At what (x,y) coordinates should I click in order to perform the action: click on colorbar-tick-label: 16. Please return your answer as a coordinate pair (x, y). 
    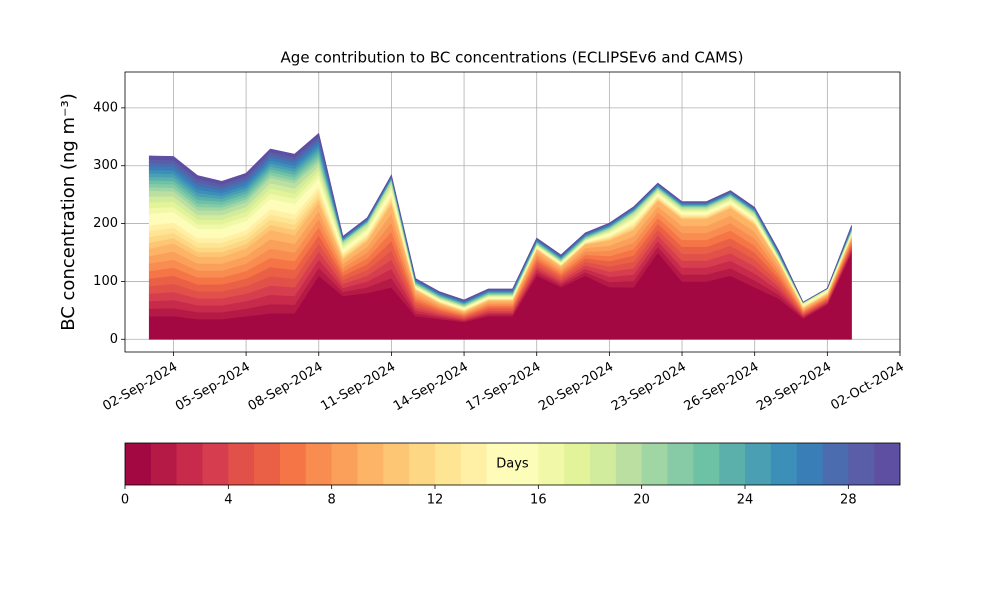
    Looking at the image, I should click on (538, 500).